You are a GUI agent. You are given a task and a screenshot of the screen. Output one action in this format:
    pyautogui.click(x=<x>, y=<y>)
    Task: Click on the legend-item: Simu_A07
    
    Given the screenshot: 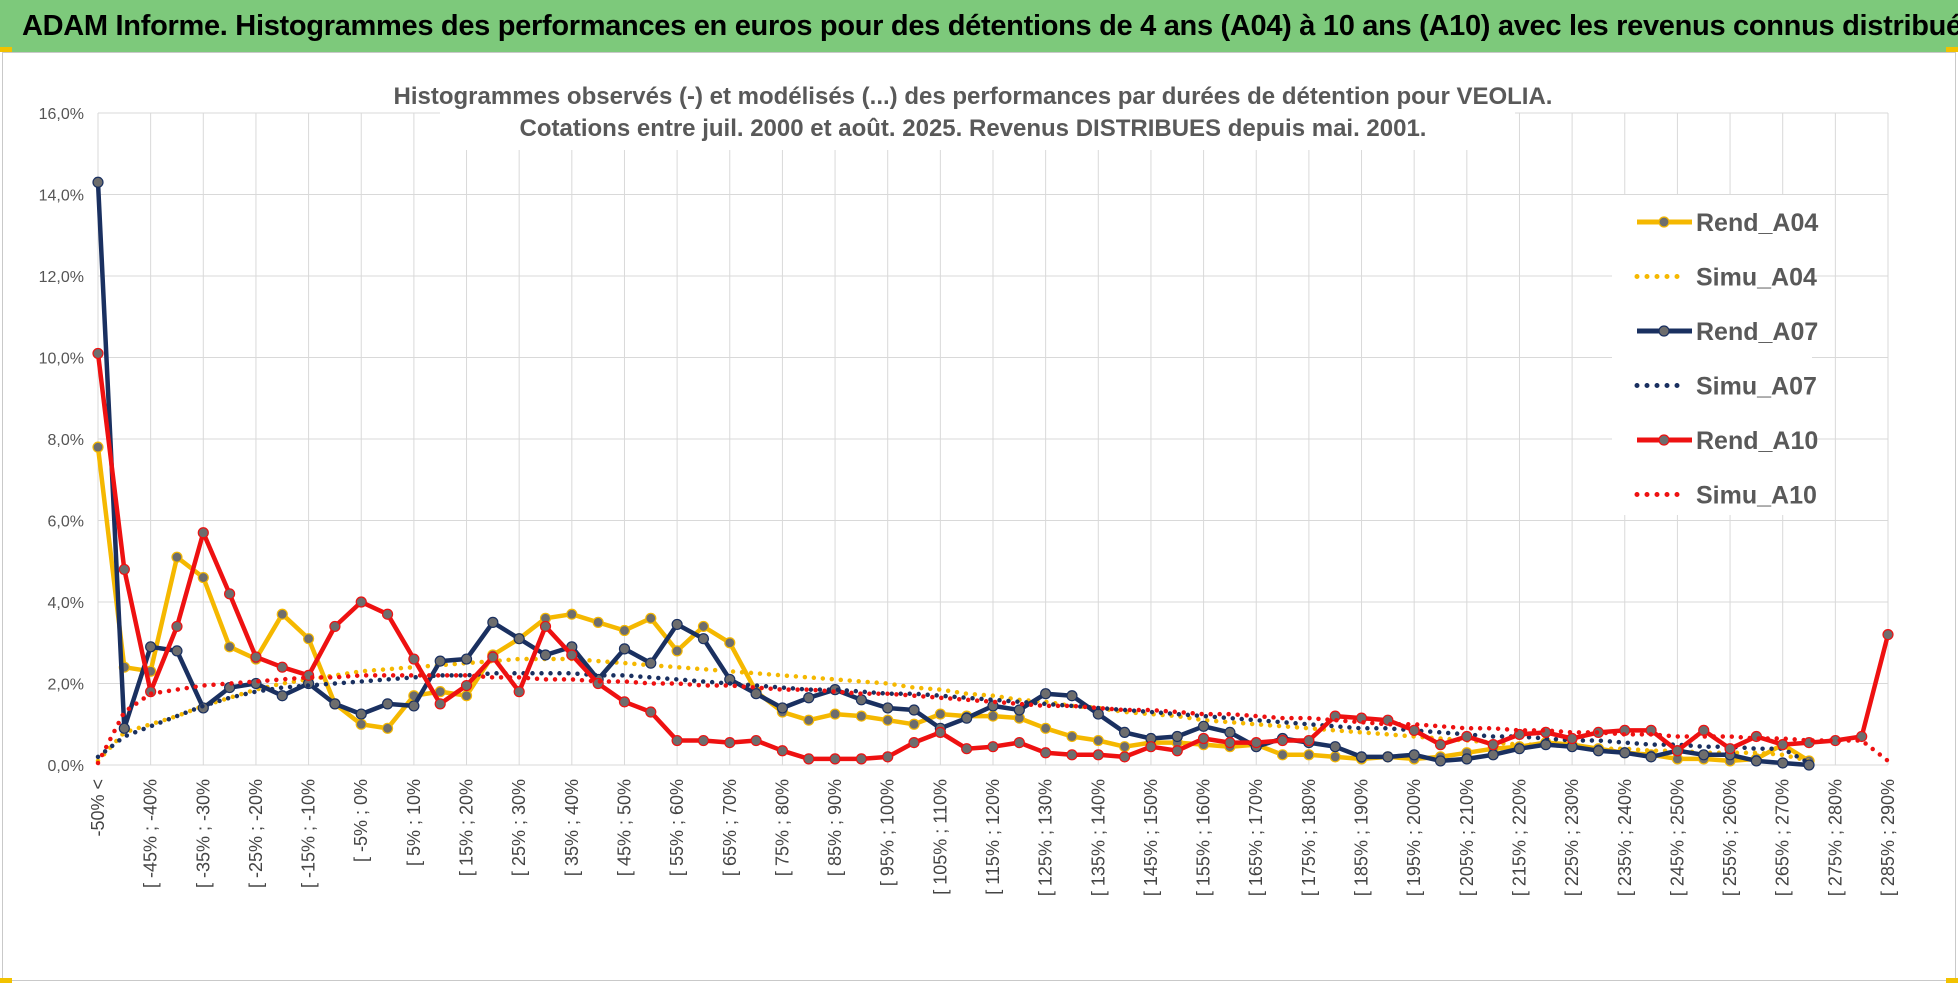 What is the action you would take?
    pyautogui.click(x=1725, y=387)
    